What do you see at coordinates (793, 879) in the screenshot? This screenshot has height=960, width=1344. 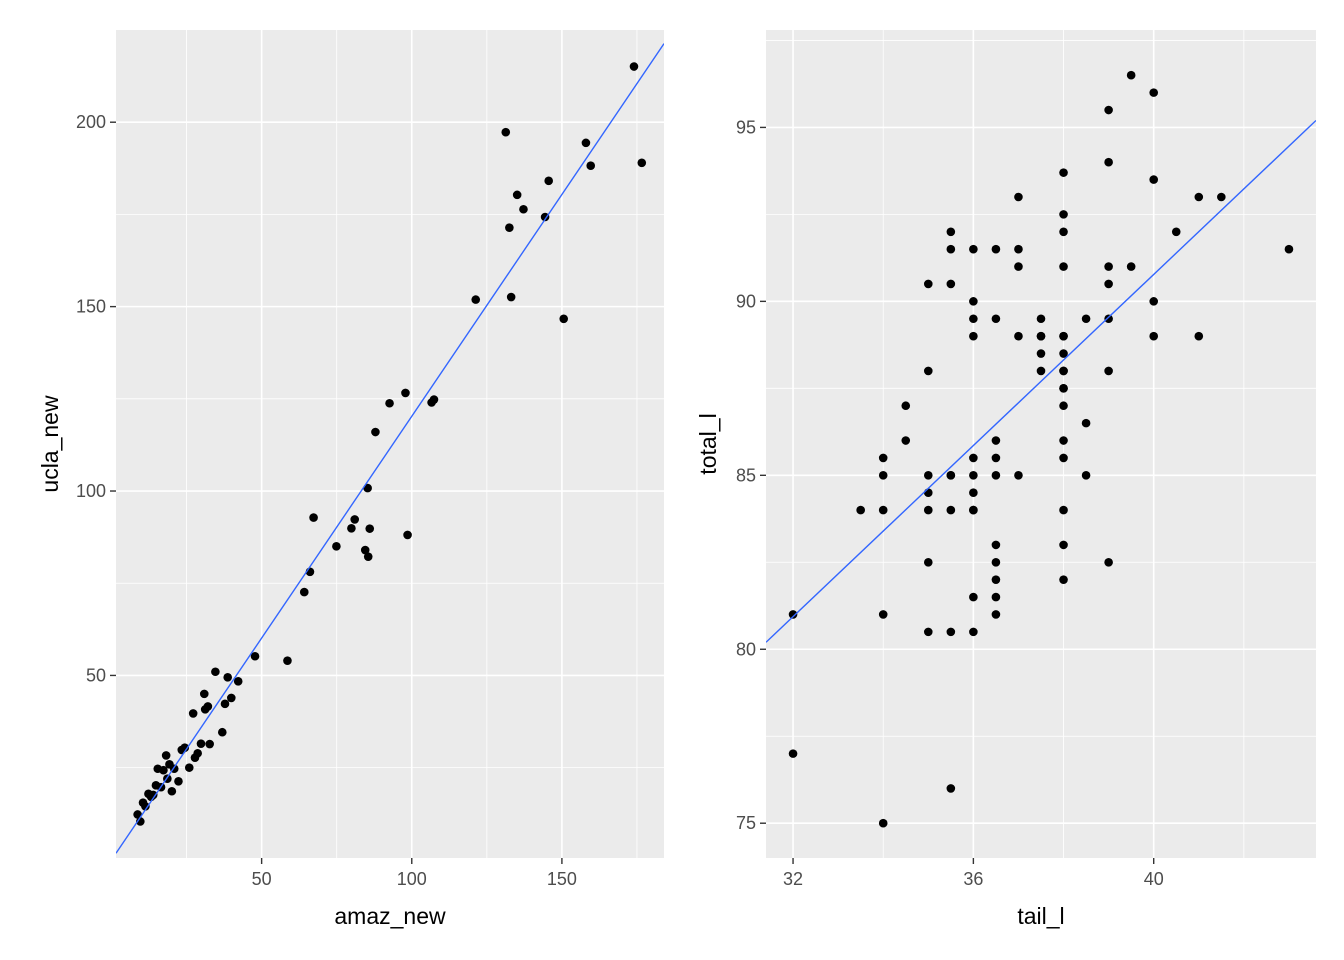 I see `x-tick-label: 32` at bounding box center [793, 879].